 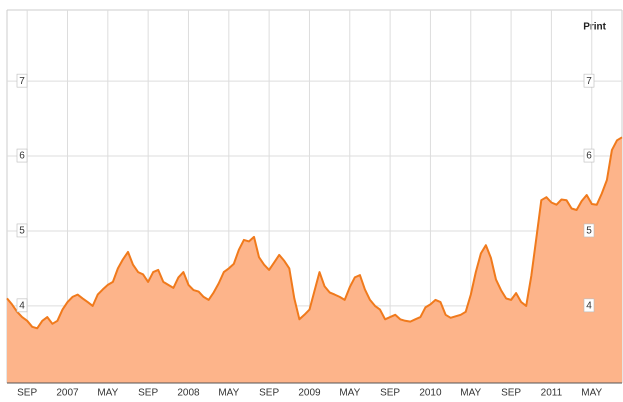 What do you see at coordinates (67, 393) in the screenshot?
I see `x-tick-label: 2007` at bounding box center [67, 393].